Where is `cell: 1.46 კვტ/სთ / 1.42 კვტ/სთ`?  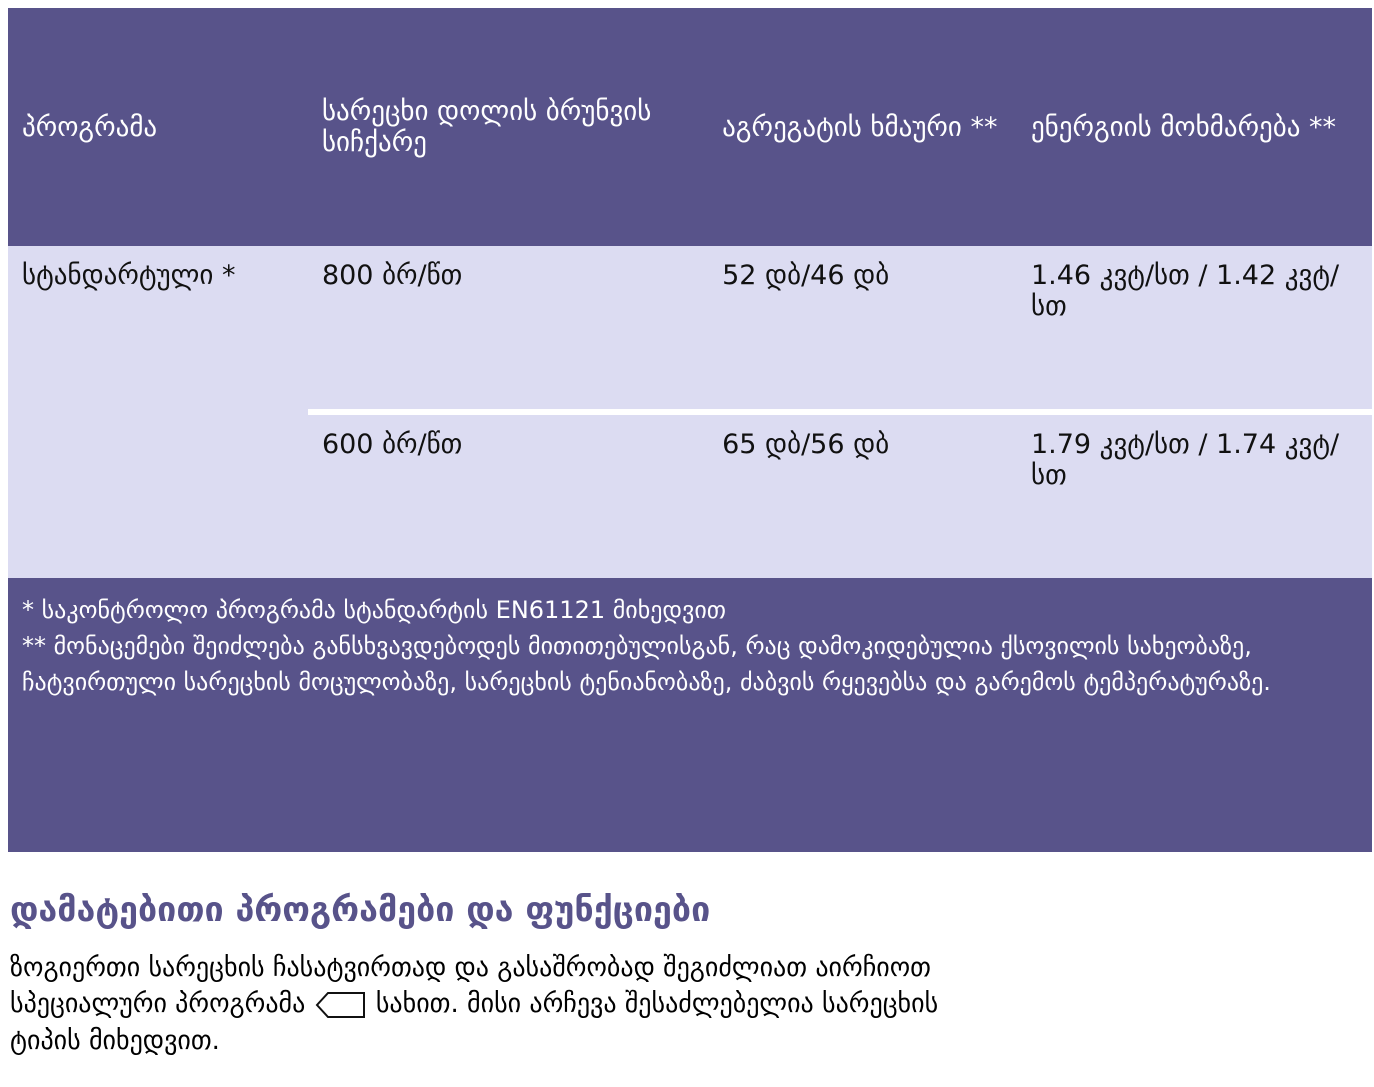 cell: 1.46 კვტ/სთ / 1.42 კვტ/სთ is located at coordinates (1194, 329).